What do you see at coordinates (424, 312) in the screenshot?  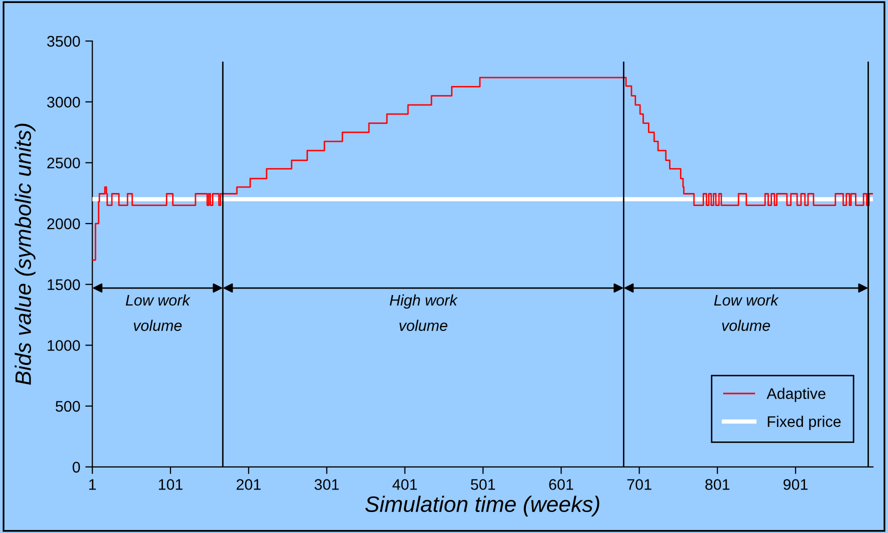 I see `annotation: High work volume` at bounding box center [424, 312].